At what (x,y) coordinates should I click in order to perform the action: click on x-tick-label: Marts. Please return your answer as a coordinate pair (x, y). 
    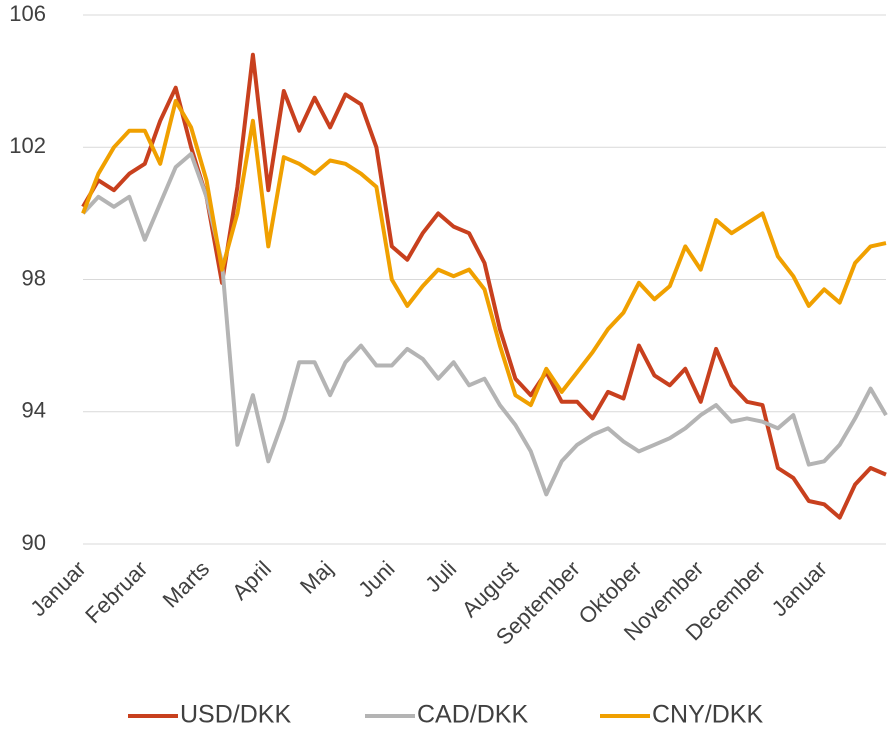
    Looking at the image, I should click on (186, 584).